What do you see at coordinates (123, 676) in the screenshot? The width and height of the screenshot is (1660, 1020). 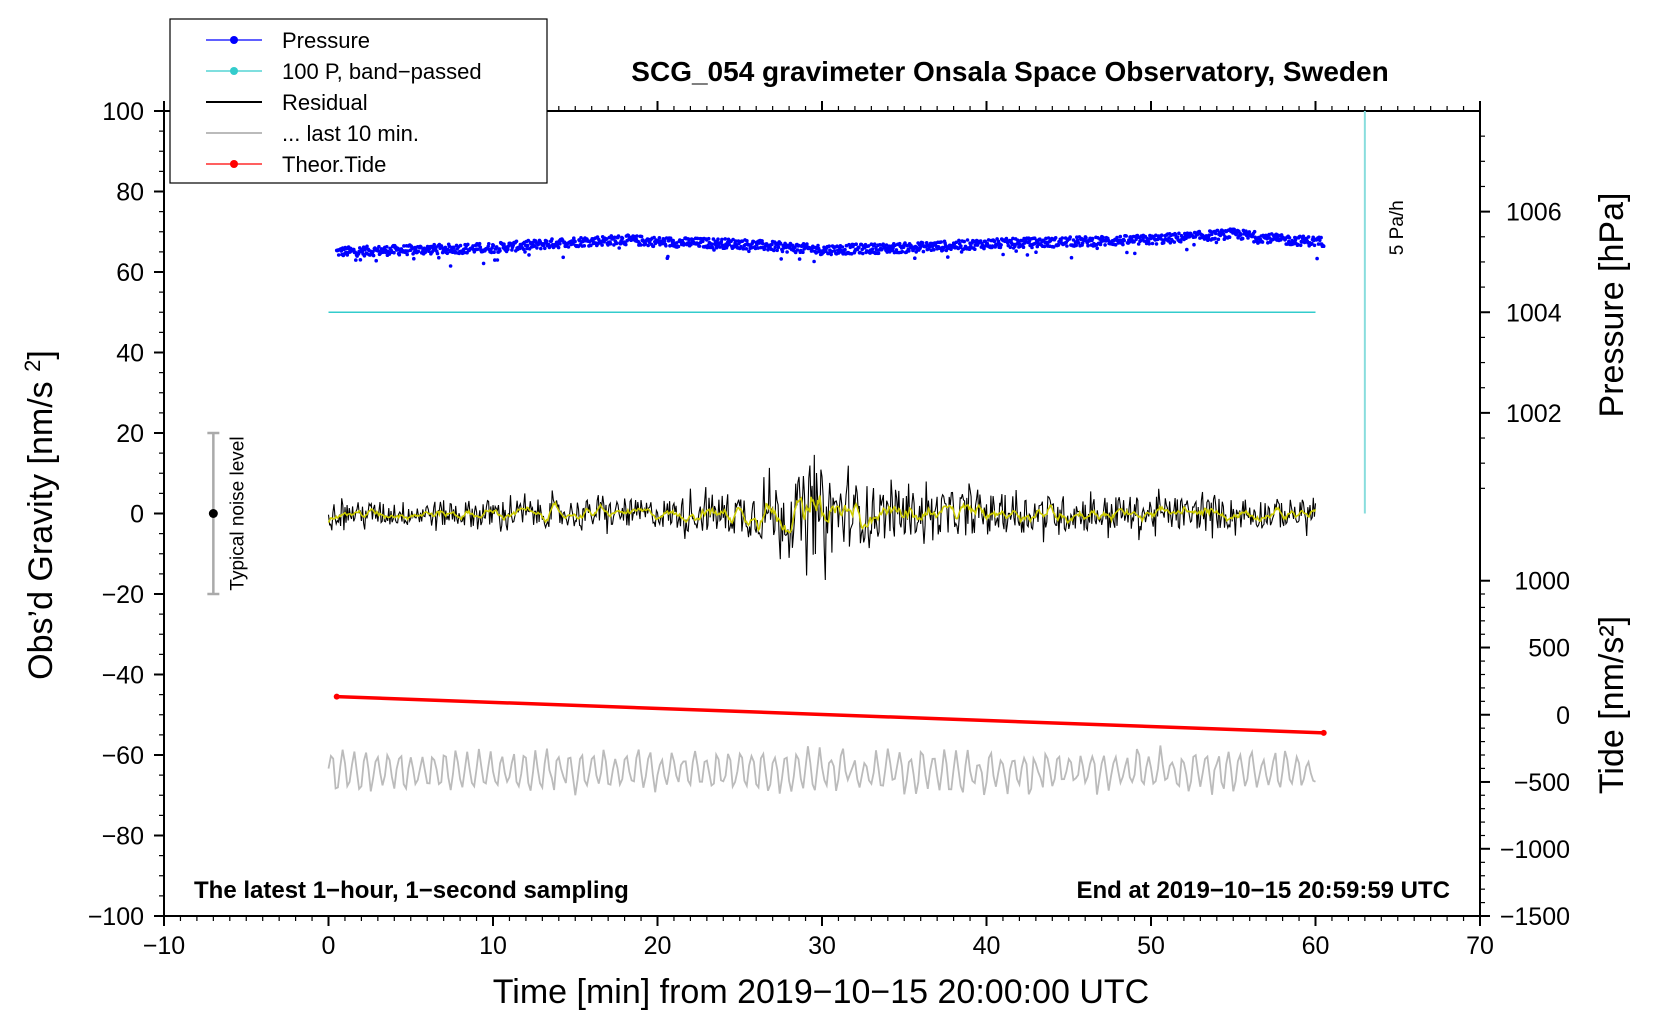 I see `y-tick-label: −40` at bounding box center [123, 676].